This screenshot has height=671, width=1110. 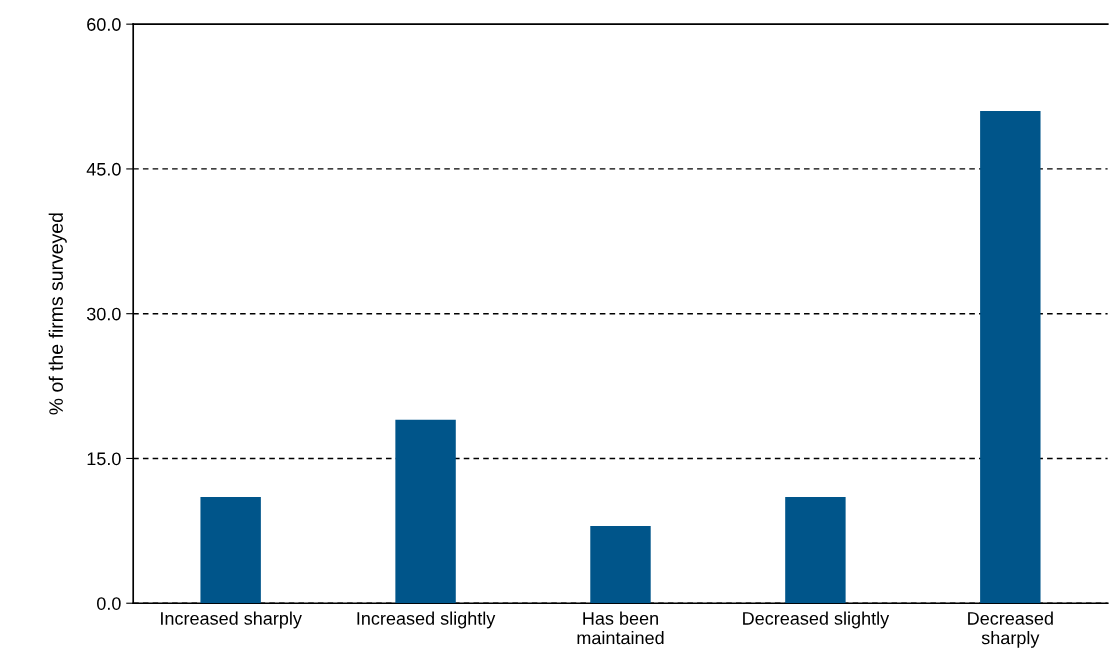 I want to click on x-tick-label: Increased sharply, so click(x=231, y=620).